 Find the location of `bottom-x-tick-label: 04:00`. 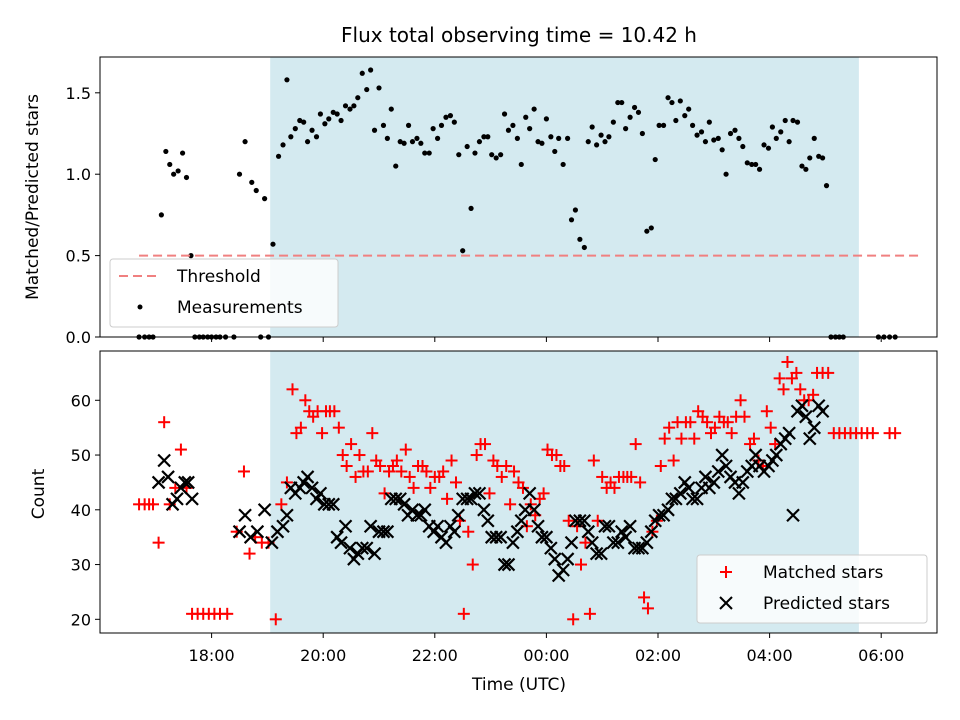

bottom-x-tick-label: 04:00 is located at coordinates (770, 655).